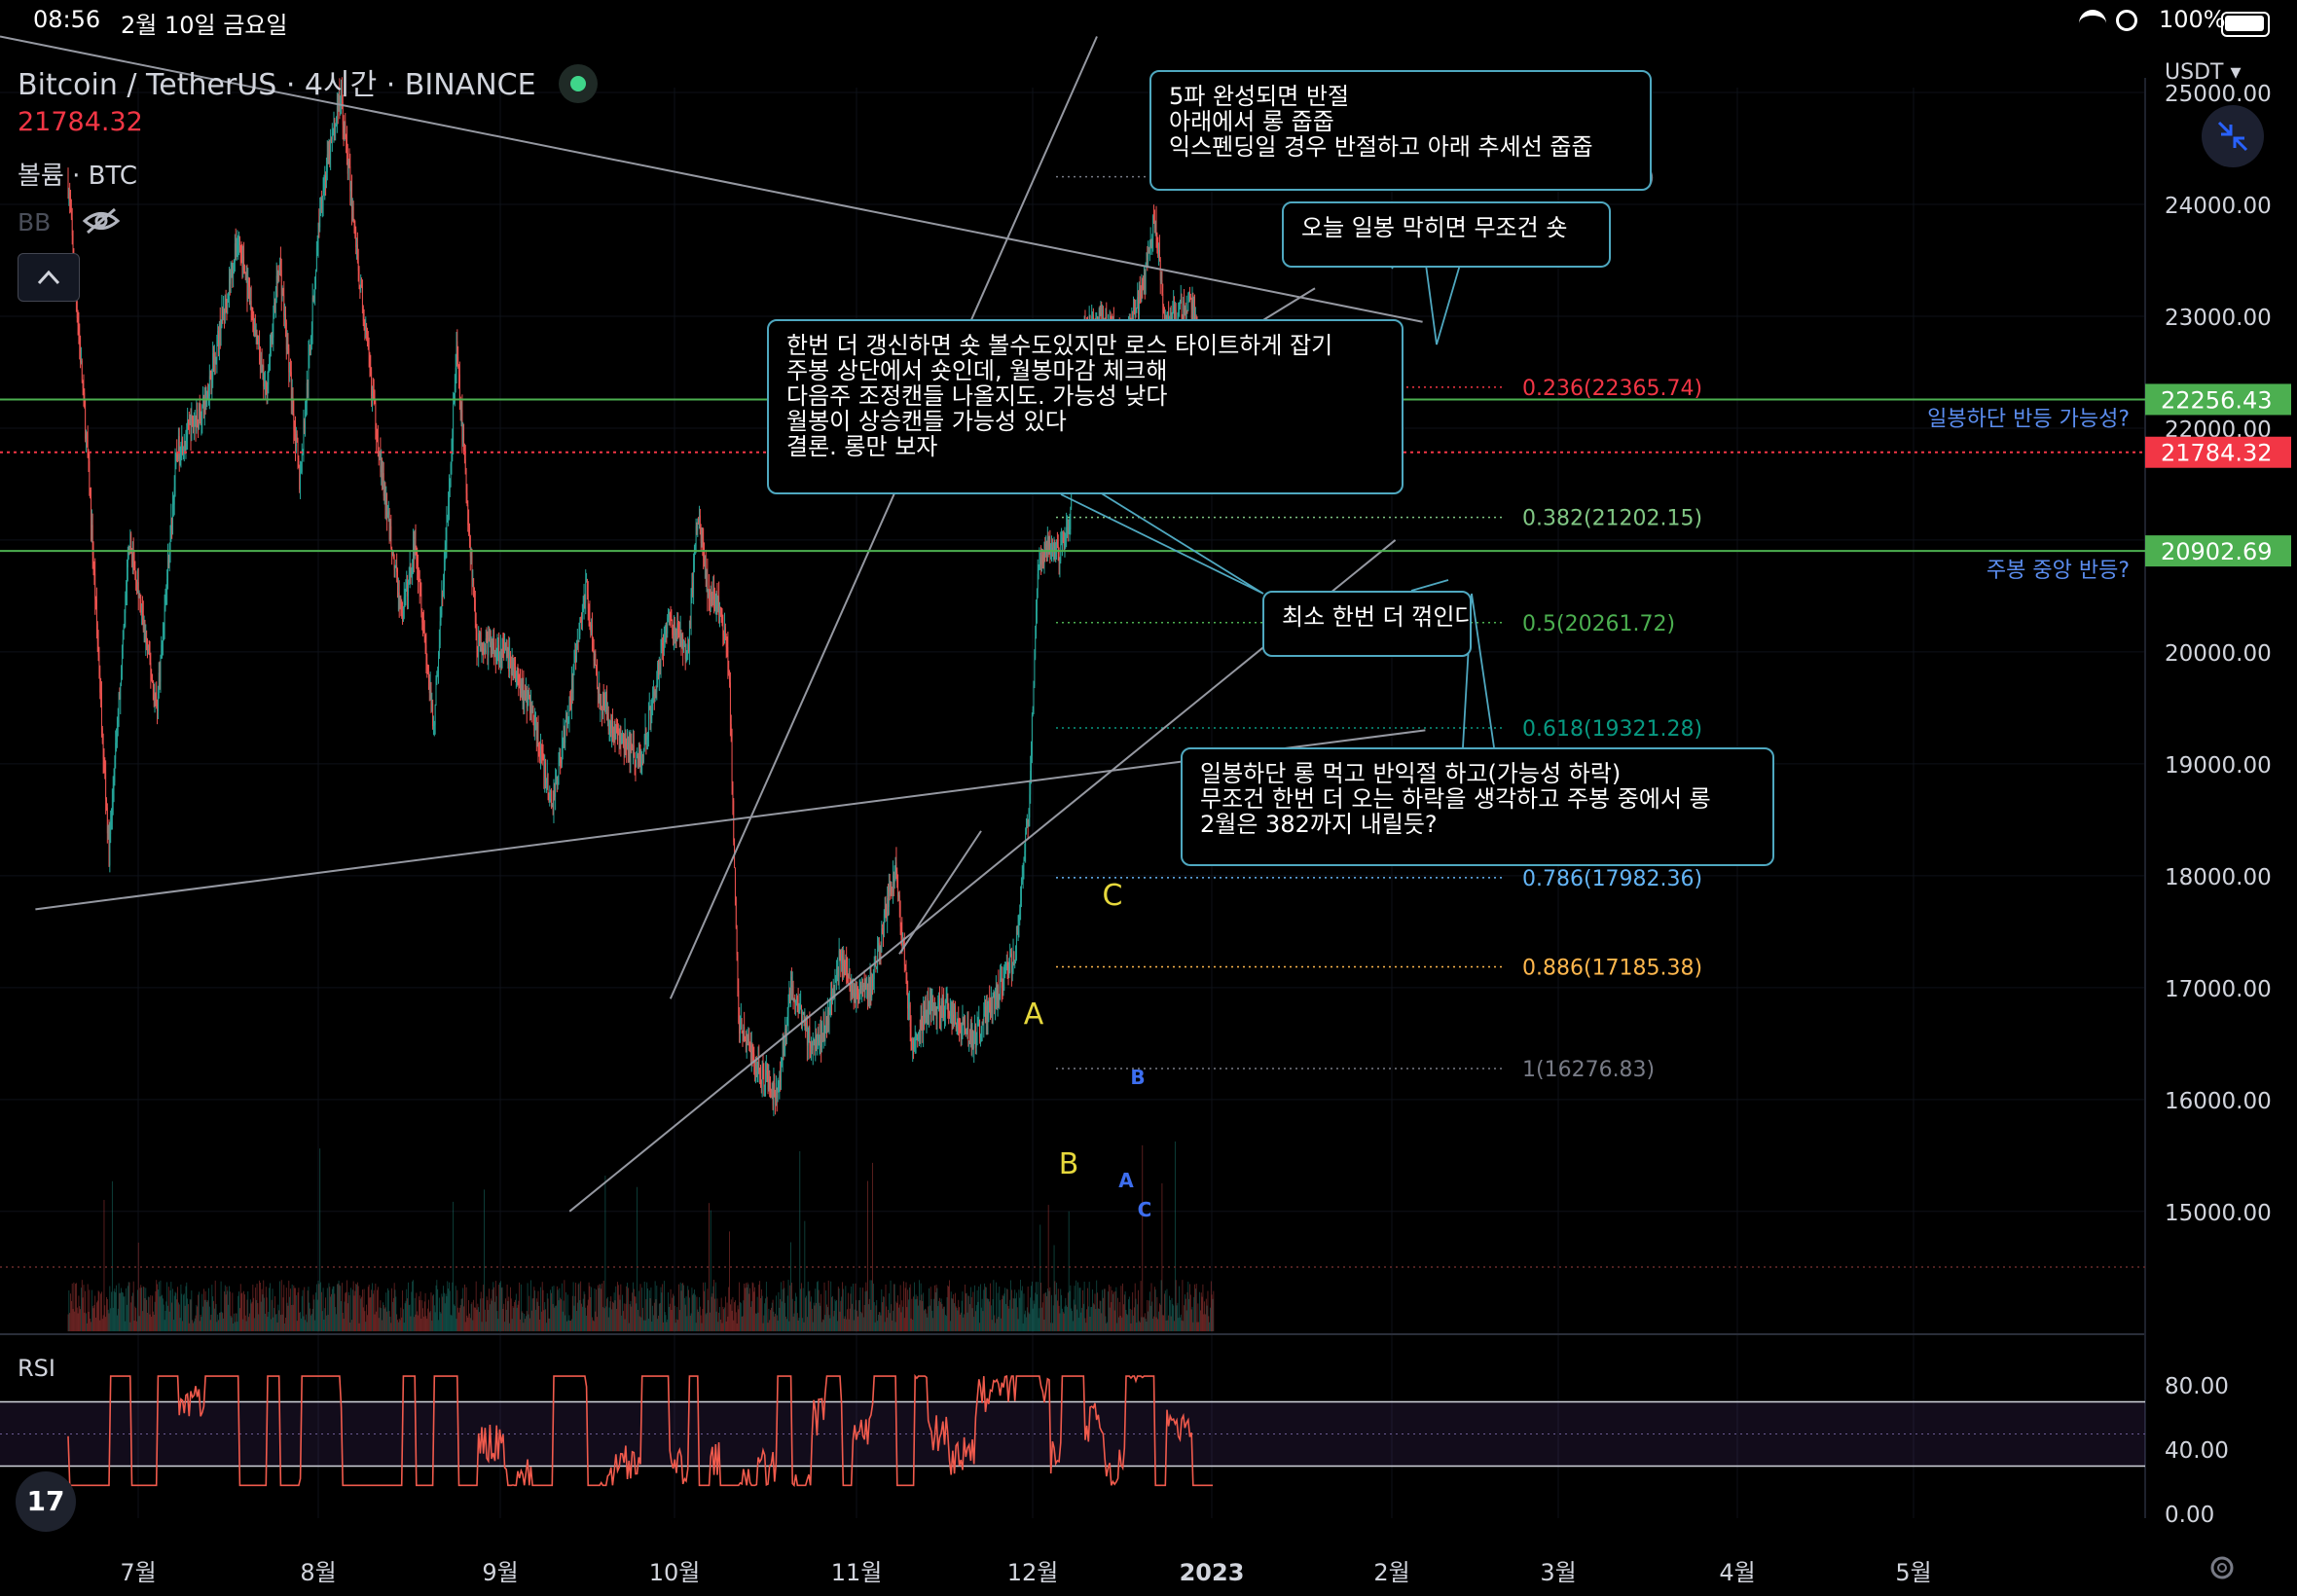 The height and width of the screenshot is (1596, 2297). What do you see at coordinates (46, 1502) in the screenshot?
I see `tradingview-logo-icon: 17` at bounding box center [46, 1502].